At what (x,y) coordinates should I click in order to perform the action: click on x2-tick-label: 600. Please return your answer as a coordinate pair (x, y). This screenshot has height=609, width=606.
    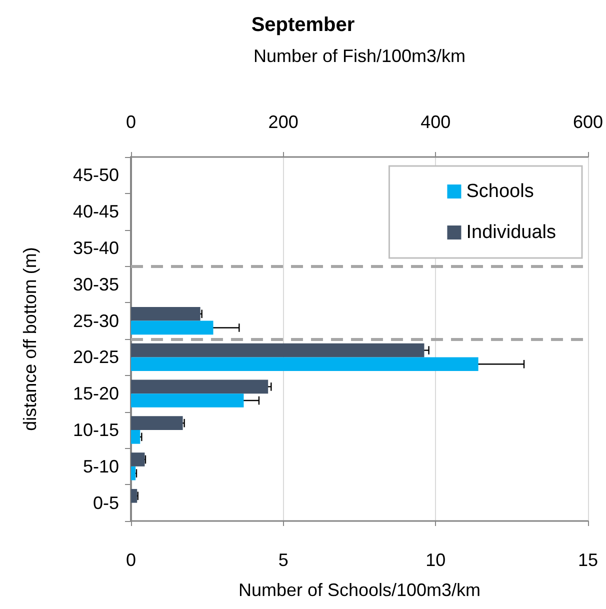
    Looking at the image, I should click on (588, 122).